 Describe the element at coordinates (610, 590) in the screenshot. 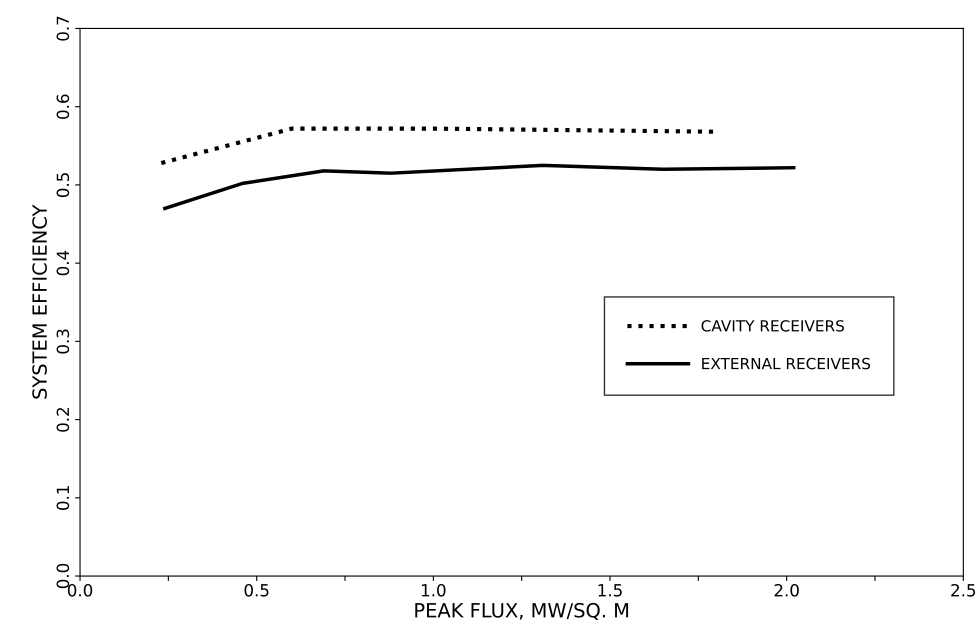

I see `x-tick-label: 1.5` at that location.